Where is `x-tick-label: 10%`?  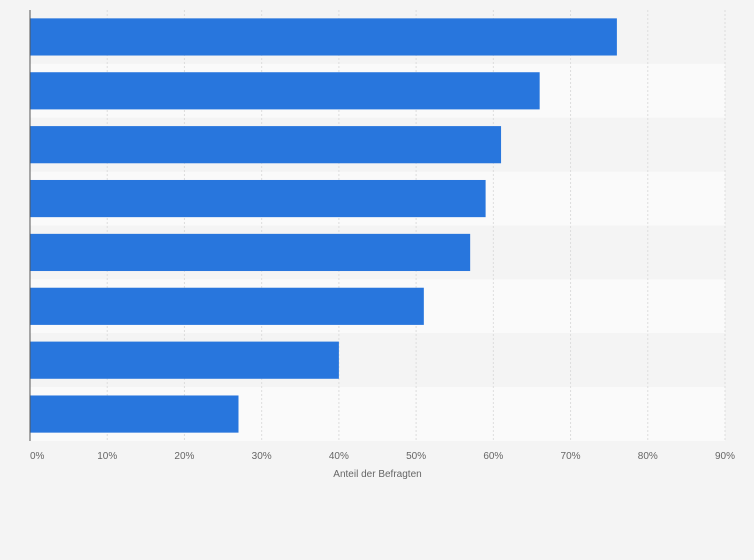 x-tick-label: 10% is located at coordinates (107, 456).